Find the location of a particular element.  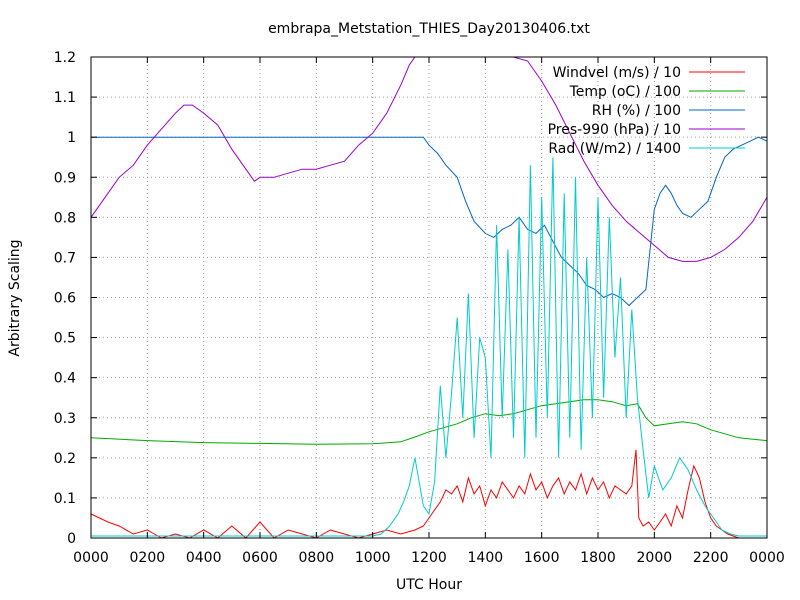

y-tick-label: 1 is located at coordinates (71, 138).